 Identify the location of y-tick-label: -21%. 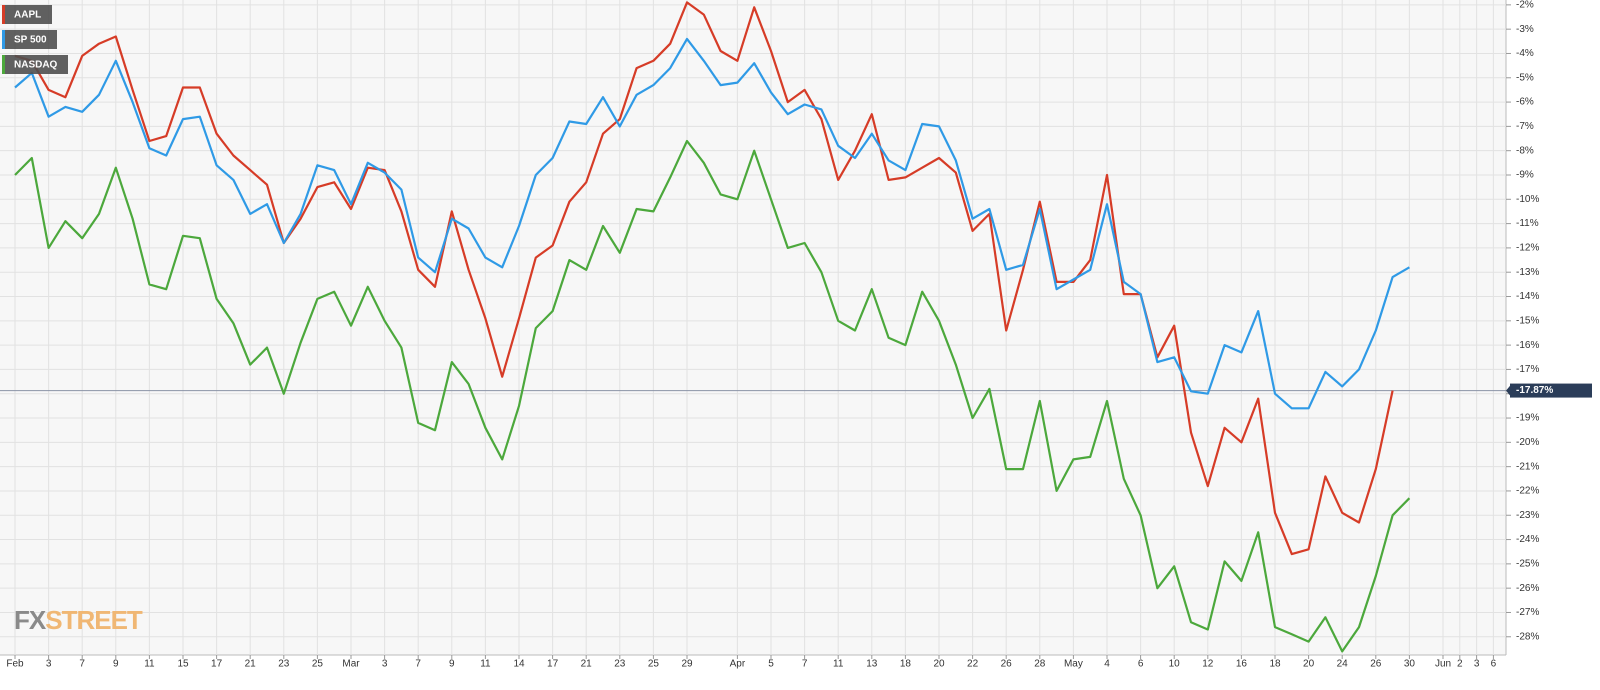
(1527, 466).